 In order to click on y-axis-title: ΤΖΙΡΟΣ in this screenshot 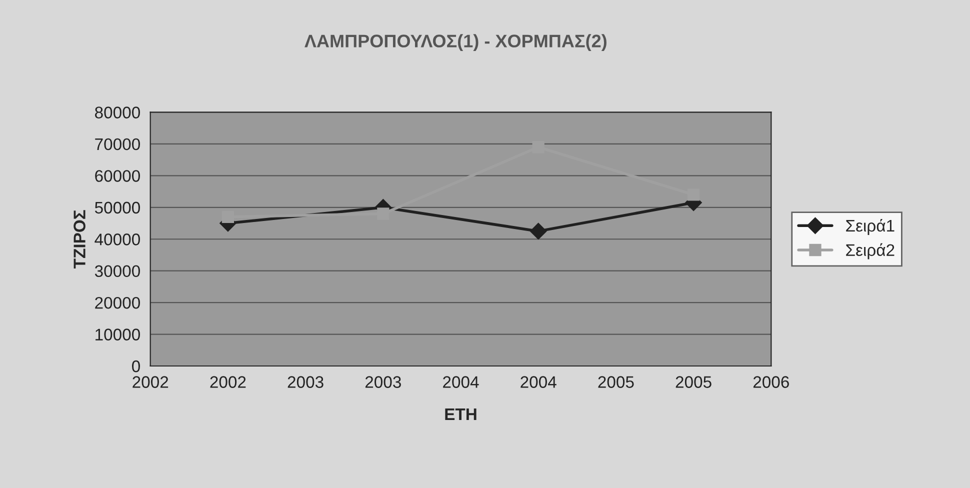, I will do `click(80, 239)`.